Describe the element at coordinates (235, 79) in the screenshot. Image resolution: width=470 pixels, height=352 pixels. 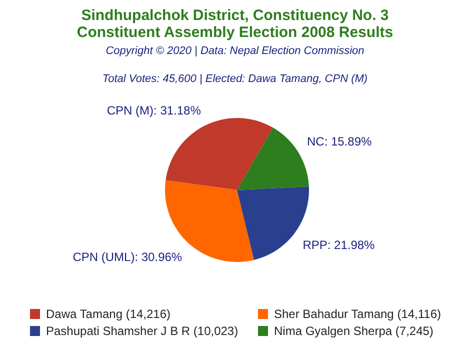
I see `chart-subtitle: Total Votes: 45,600 | Elected: Dawa Tamang, CPN (M)` at that location.